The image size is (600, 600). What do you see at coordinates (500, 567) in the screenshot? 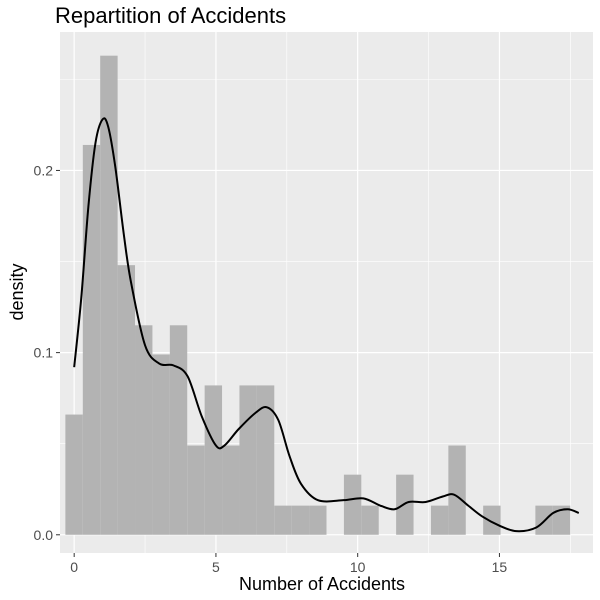
I see `x-tick-label: 15` at bounding box center [500, 567].